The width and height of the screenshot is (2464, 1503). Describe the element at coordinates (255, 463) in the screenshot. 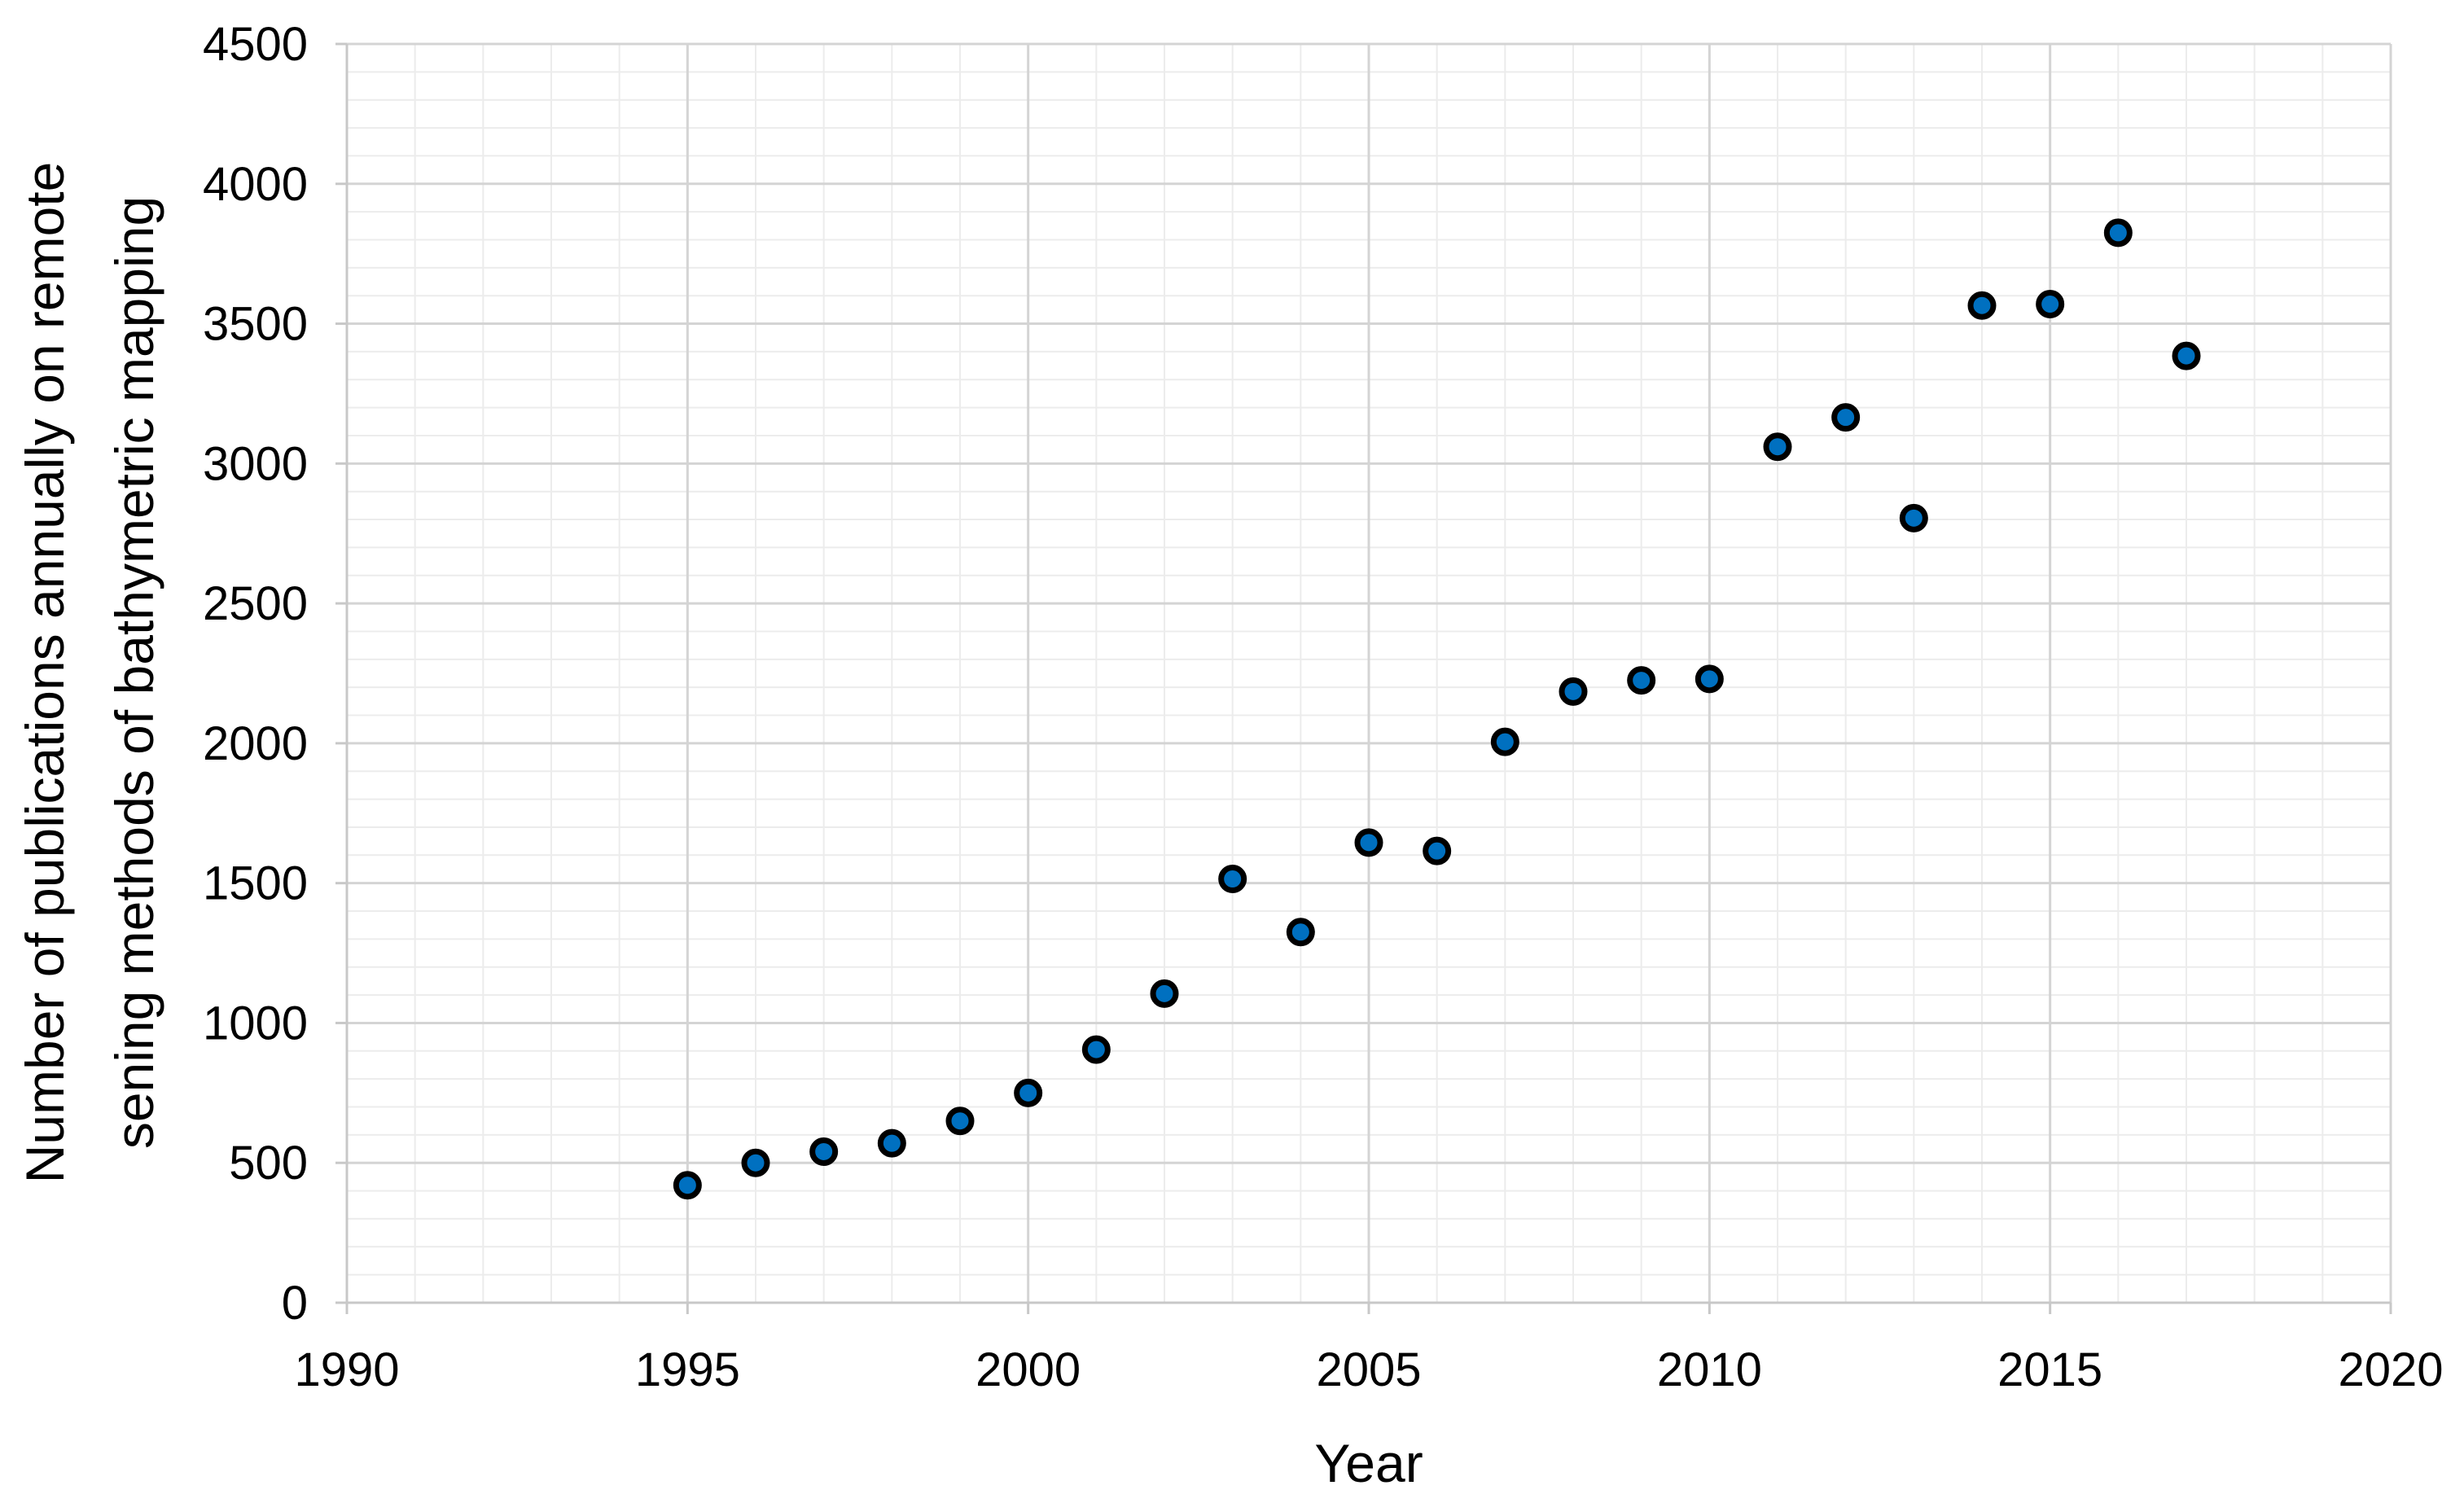

I see `y-tick-label: 3000` at that location.